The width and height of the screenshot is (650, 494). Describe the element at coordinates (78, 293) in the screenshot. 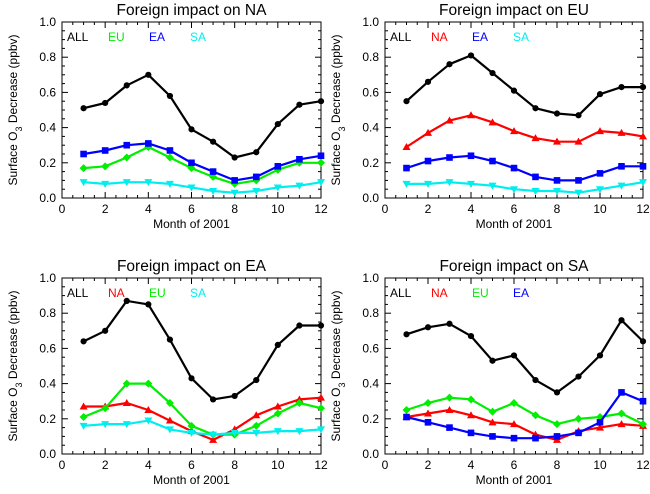

I see `legend-label: ALL` at that location.